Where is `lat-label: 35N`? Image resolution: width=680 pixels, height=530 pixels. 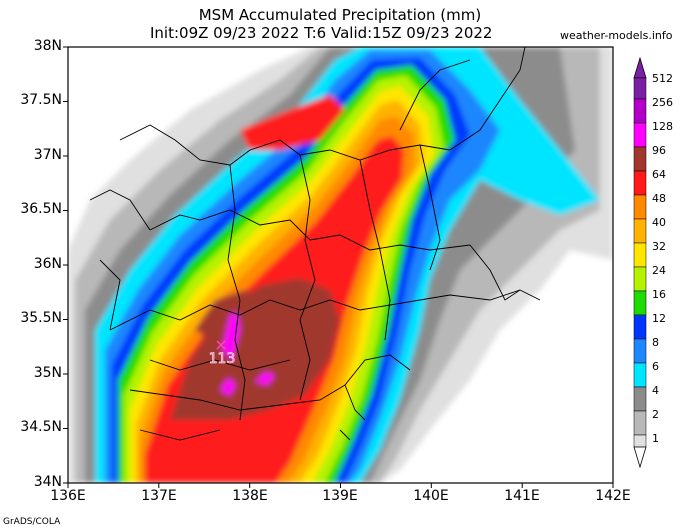 lat-label: 35N is located at coordinates (47, 373).